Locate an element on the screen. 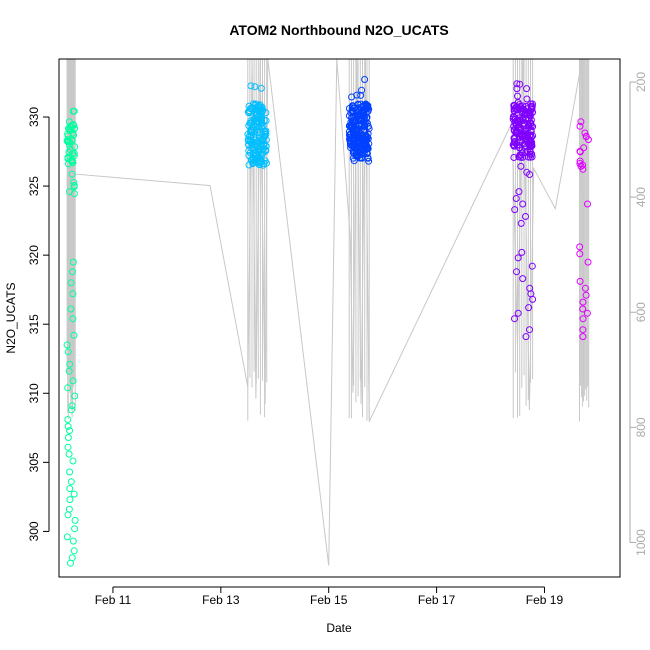 This screenshot has height=650, width=650. y-tick-label: 310 is located at coordinates (34, 393).